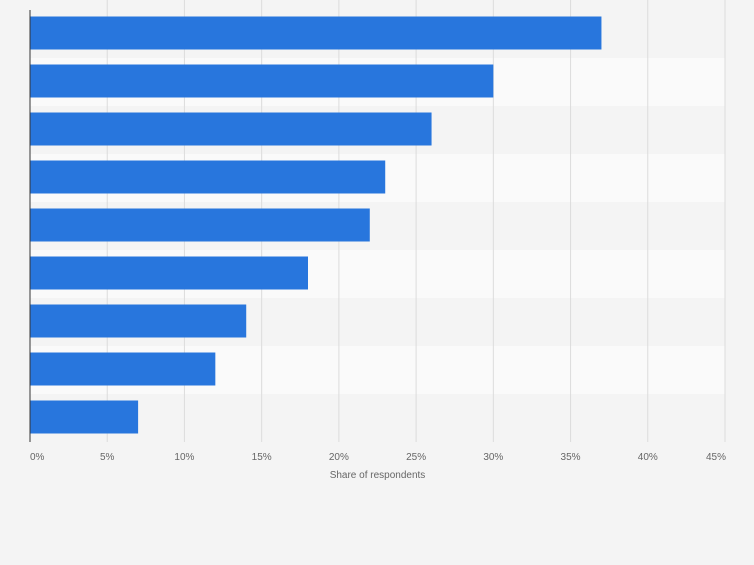 The height and width of the screenshot is (565, 754). I want to click on x-axis-tick-labels: 0% 5% 10% 15% 20% 25% 30% 35% 40% 45%, so click(378, 457).